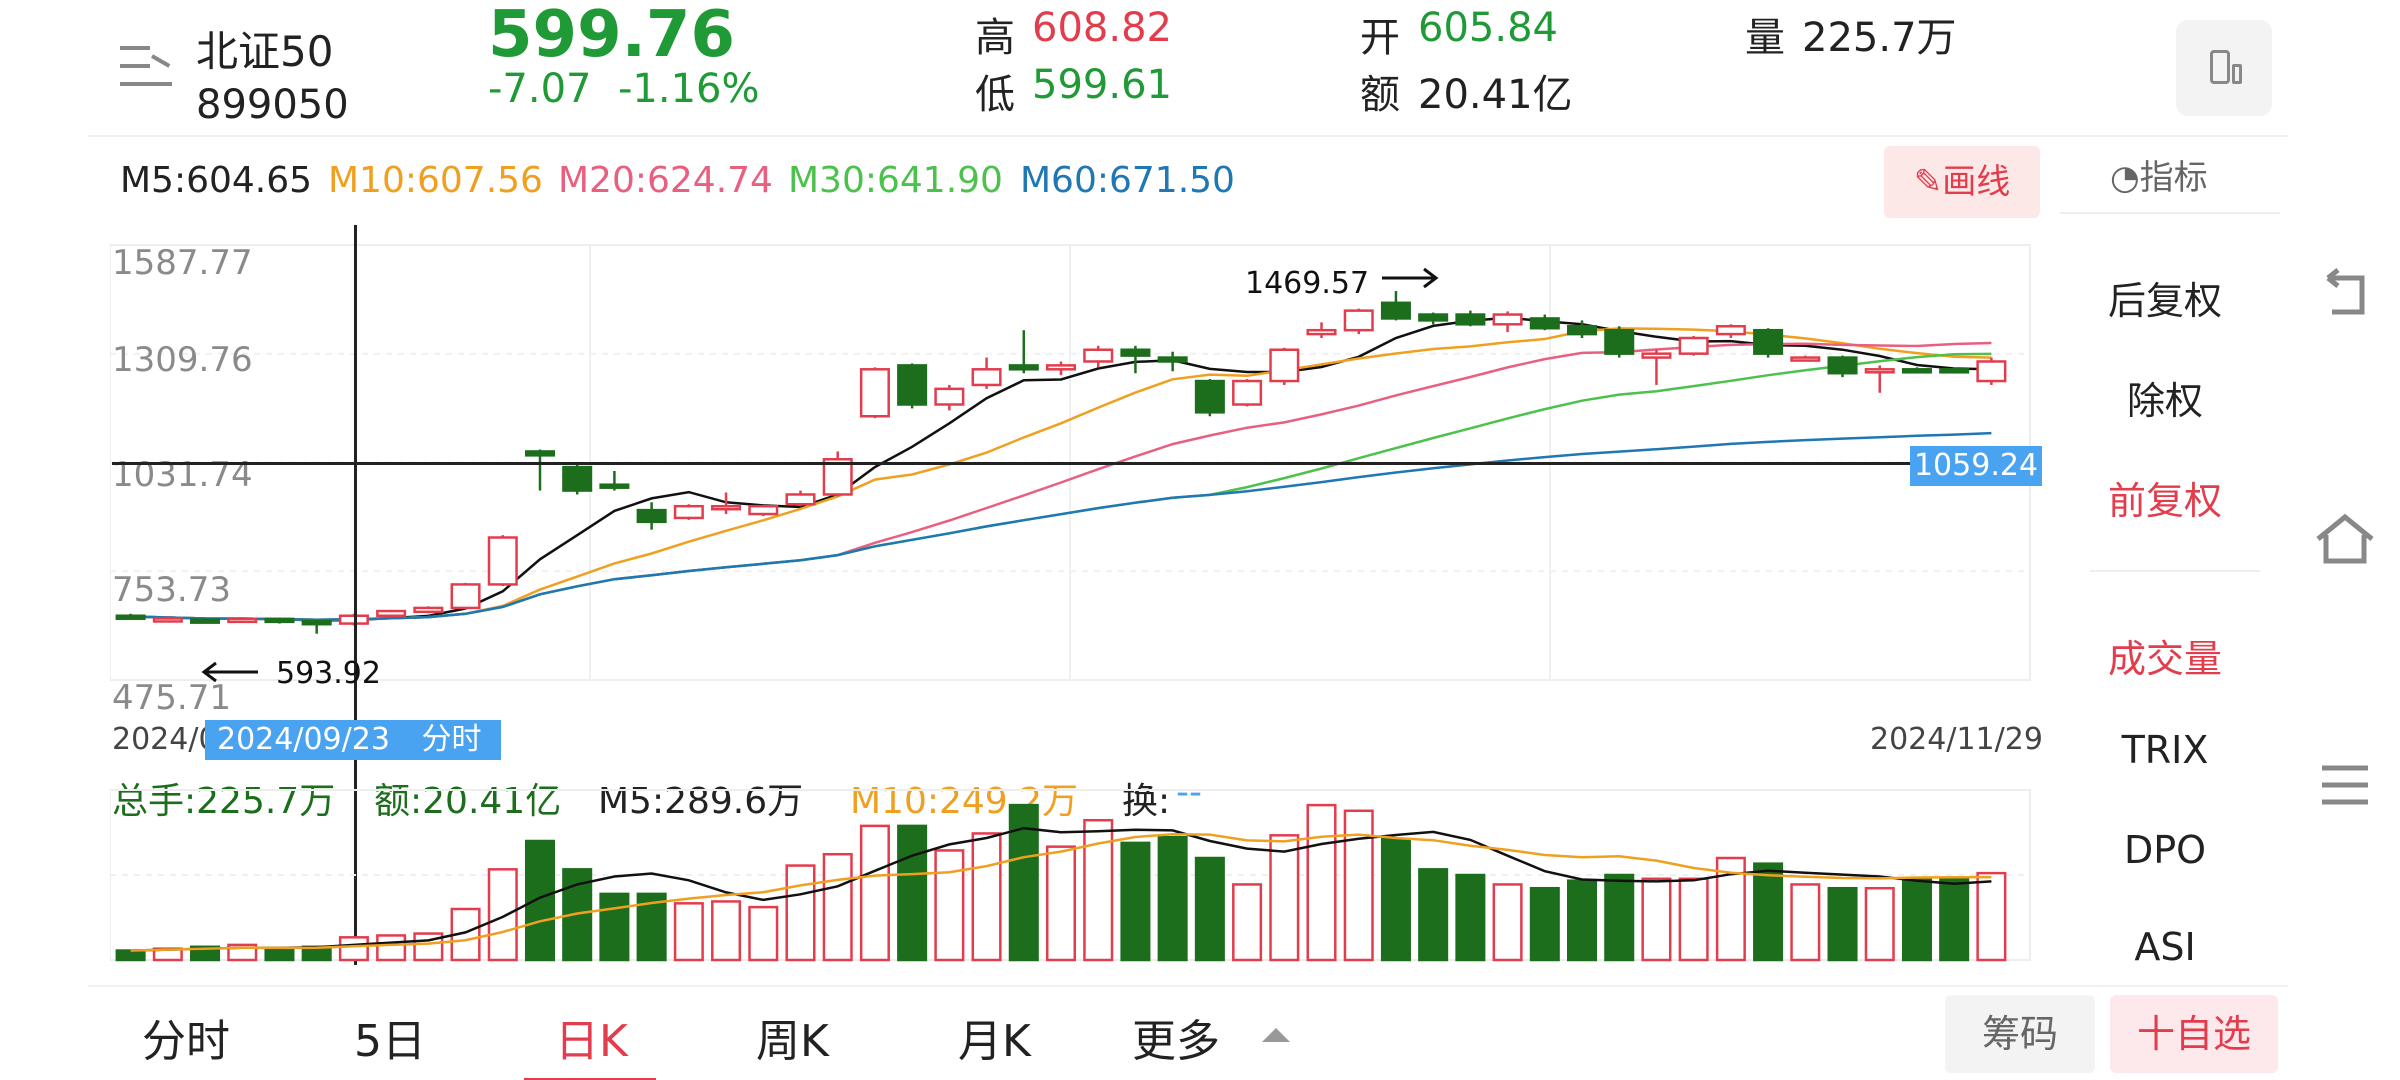 The image size is (2400, 1080). I want to click on tab-5day: 5日, so click(390, 1041).